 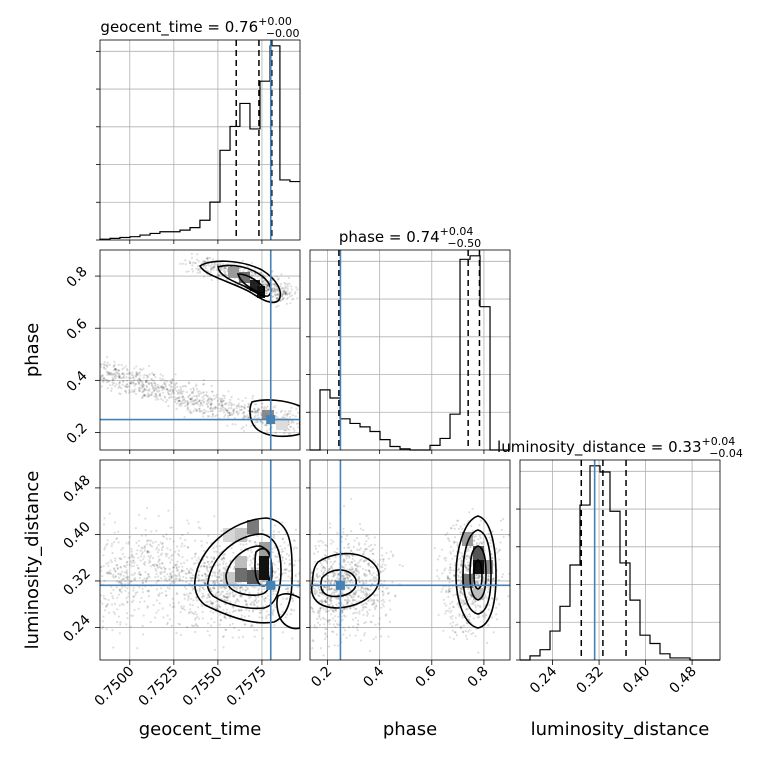 What do you see at coordinates (321, 677) in the screenshot?
I see `x-tick-label: 0.2` at bounding box center [321, 677].